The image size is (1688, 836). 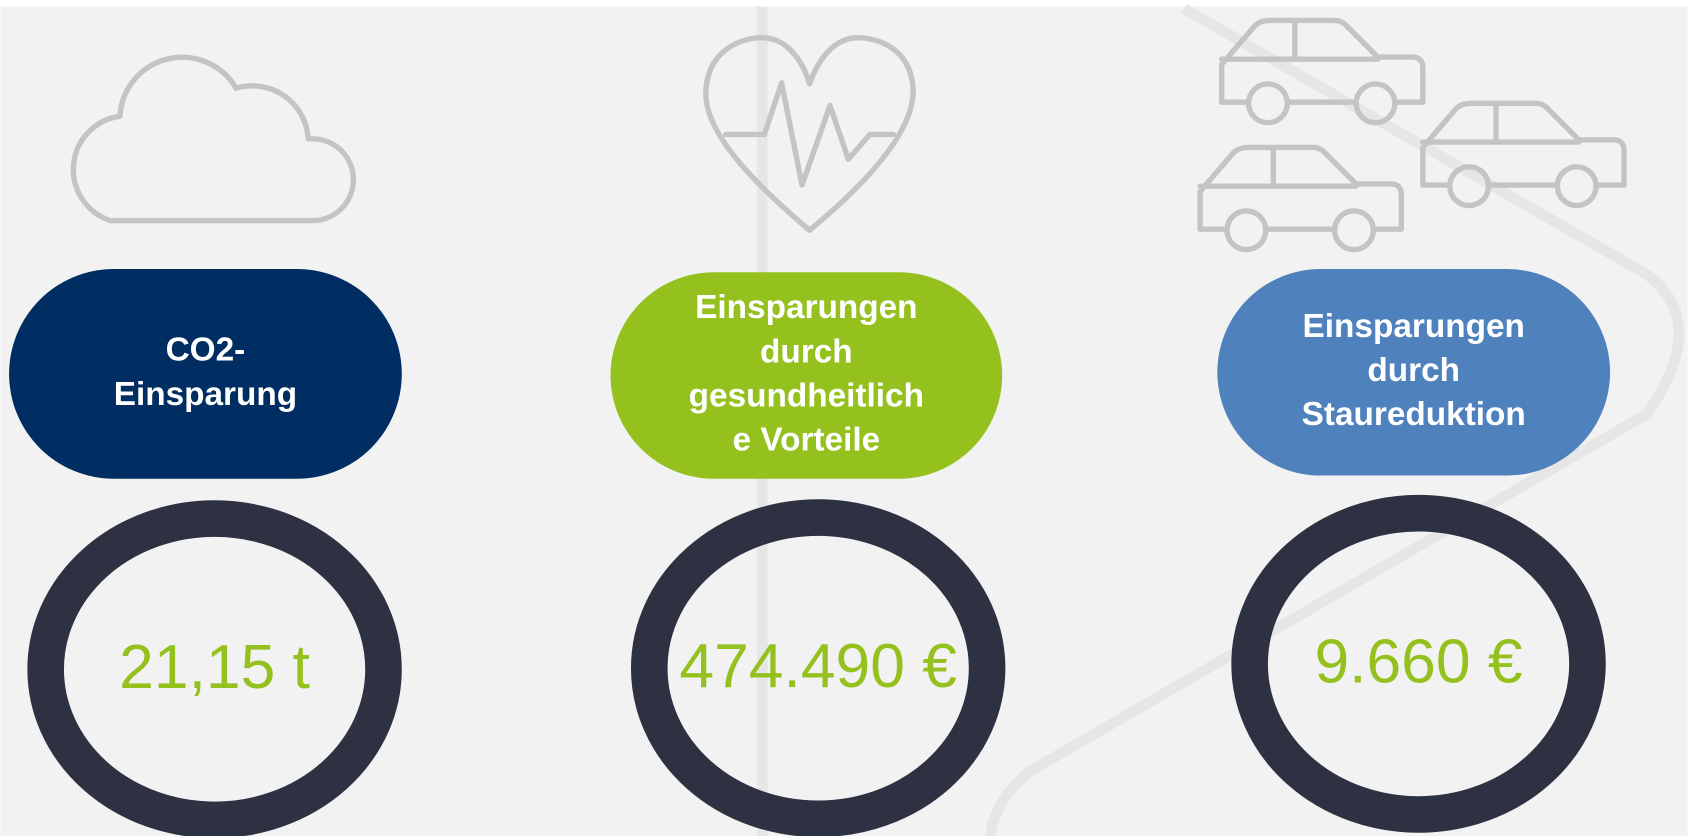 I want to click on heart-icon, so click(x=809, y=133).